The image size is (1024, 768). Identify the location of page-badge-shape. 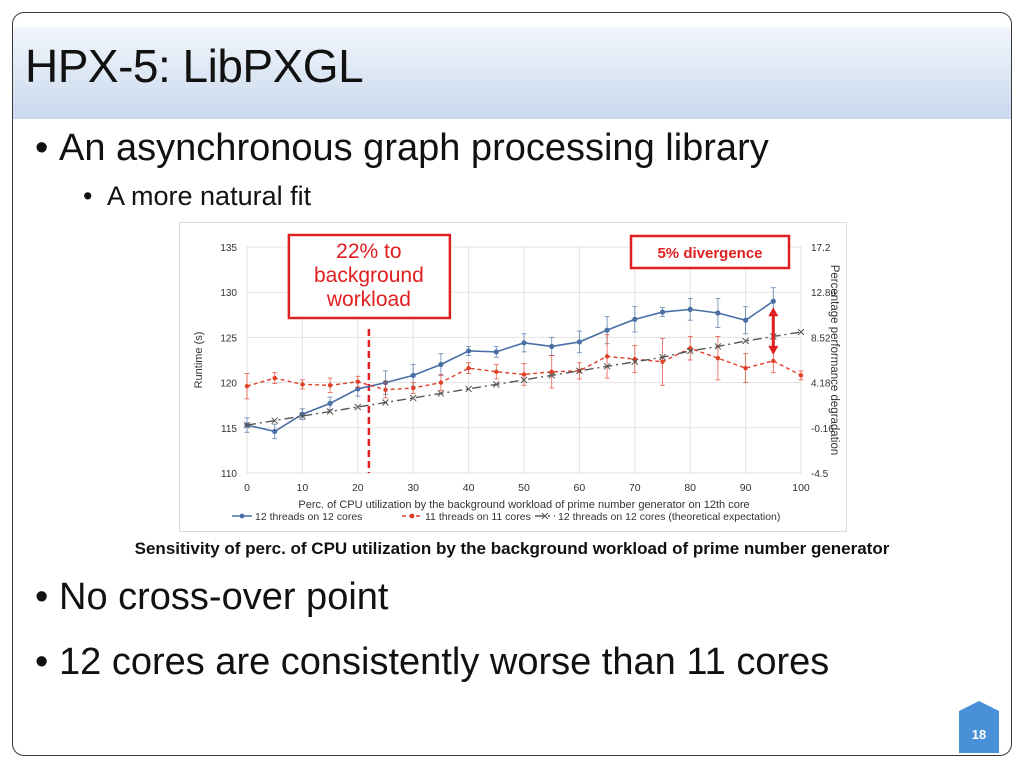
(979, 727).